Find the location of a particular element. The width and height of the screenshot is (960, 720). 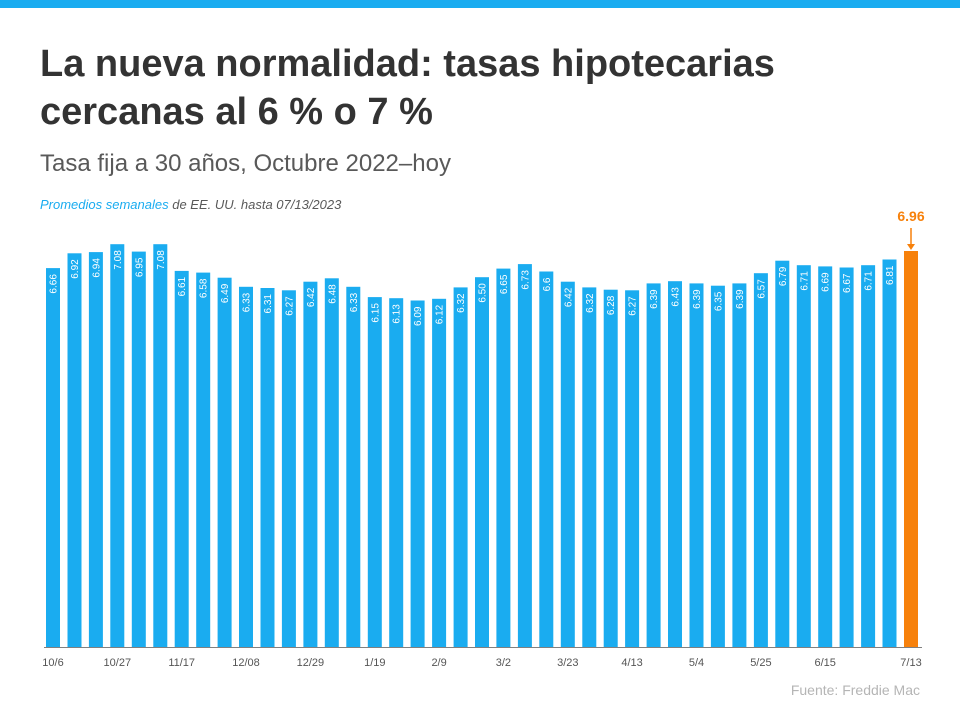

bar-value-label: 6.13 is located at coordinates (397, 314).